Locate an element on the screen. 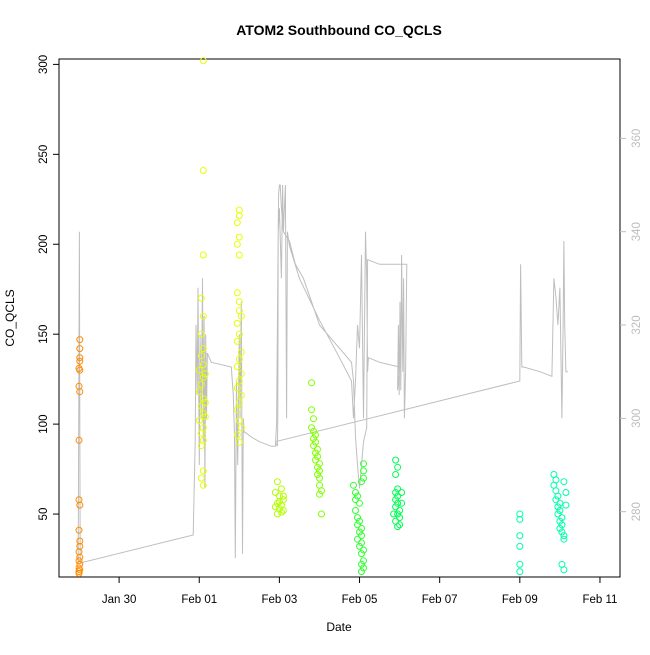 The height and width of the screenshot is (655, 650). y2-tick-label: 300 is located at coordinates (637, 418).